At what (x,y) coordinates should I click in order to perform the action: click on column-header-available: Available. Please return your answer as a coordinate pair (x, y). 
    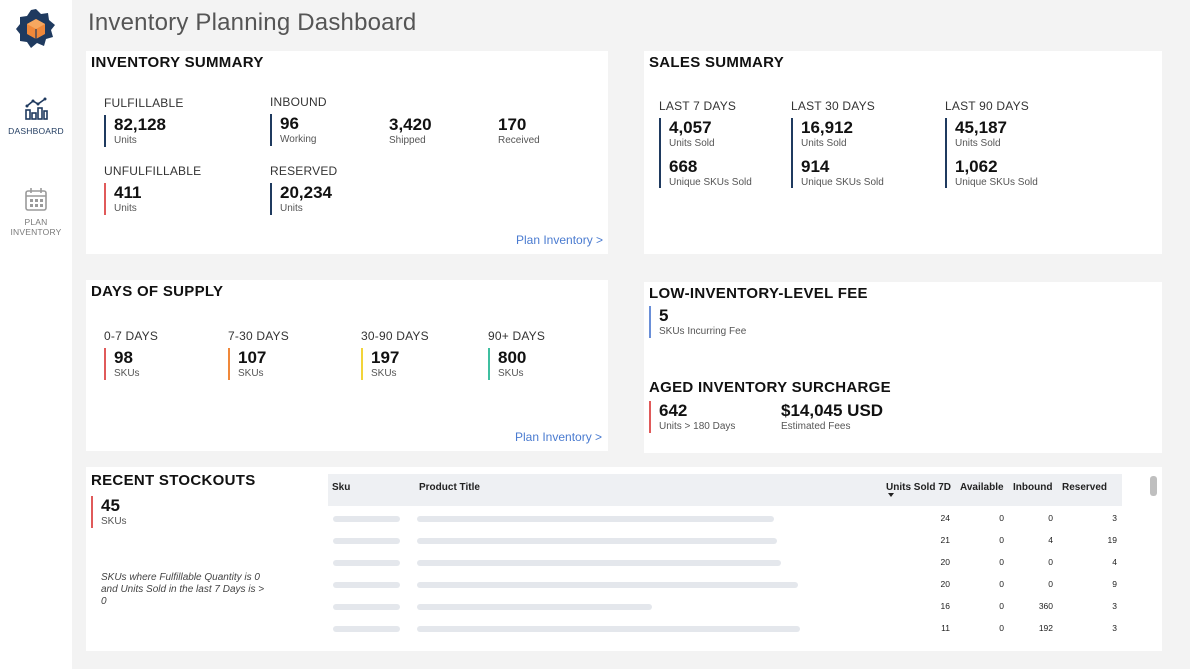
    Looking at the image, I should click on (982, 487).